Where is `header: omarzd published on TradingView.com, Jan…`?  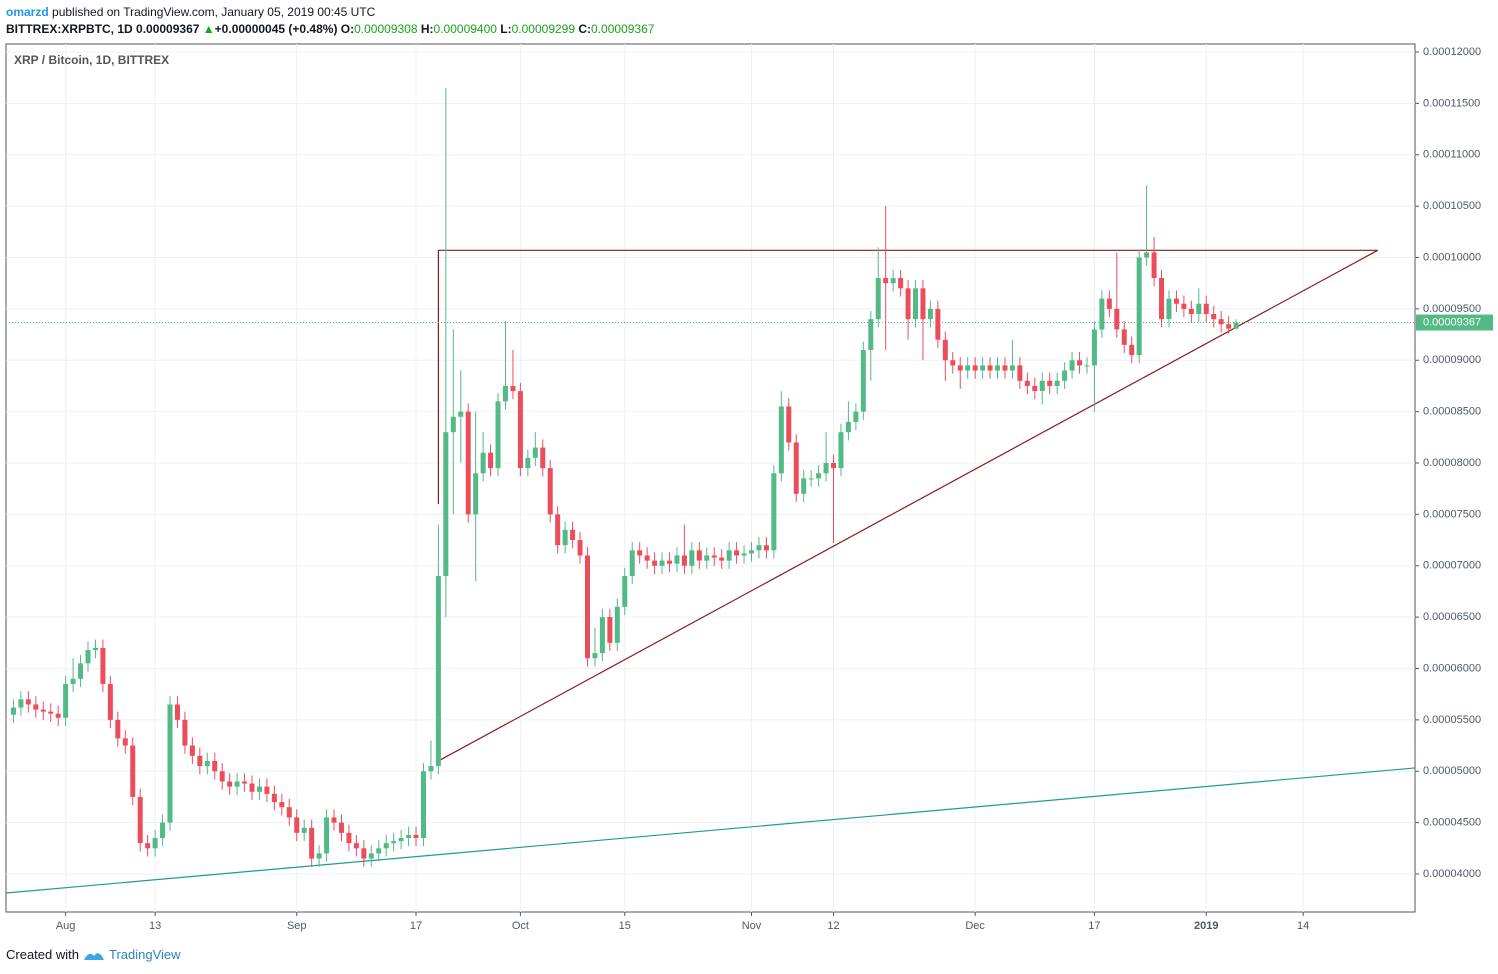 header: omarzd published on TradingView.com, Jan… is located at coordinates (330, 21).